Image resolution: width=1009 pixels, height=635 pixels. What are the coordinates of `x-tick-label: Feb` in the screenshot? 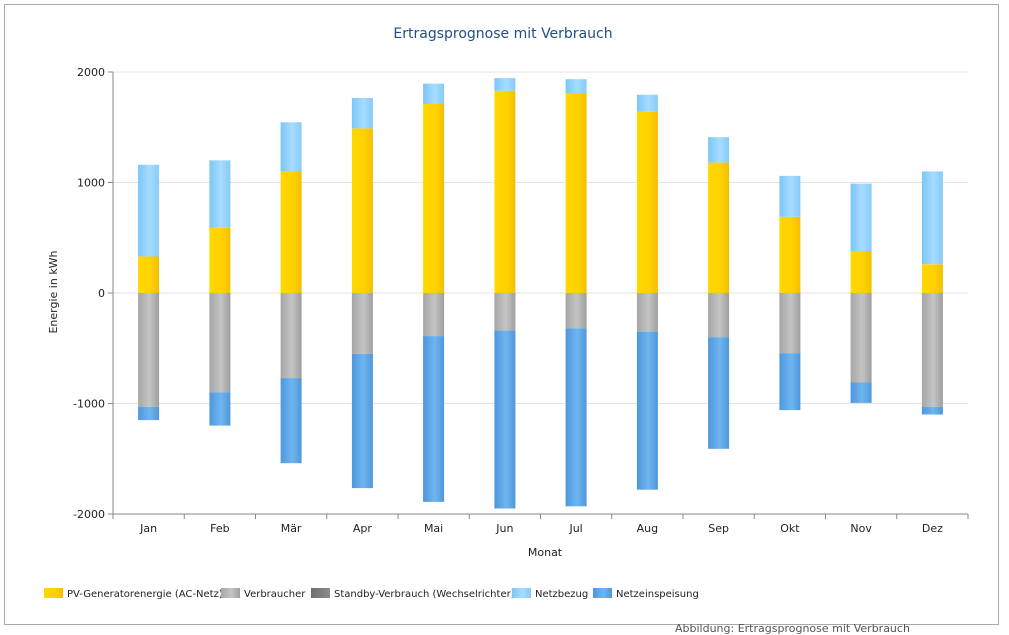 It's located at (219, 528).